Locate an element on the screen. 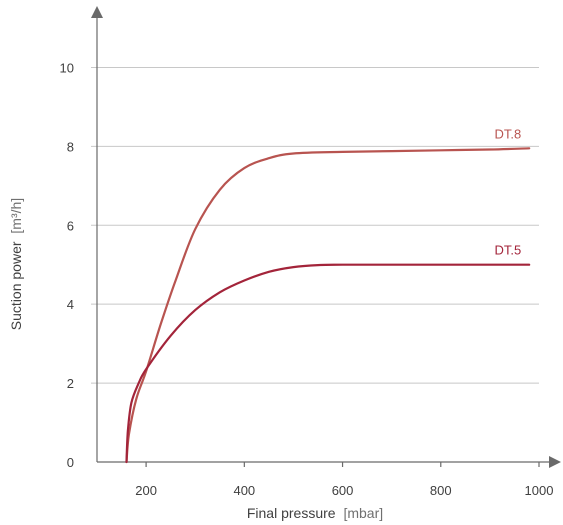 This screenshot has height=525, width=563. x-axis-title-name: Final pressure is located at coordinates (291, 513).